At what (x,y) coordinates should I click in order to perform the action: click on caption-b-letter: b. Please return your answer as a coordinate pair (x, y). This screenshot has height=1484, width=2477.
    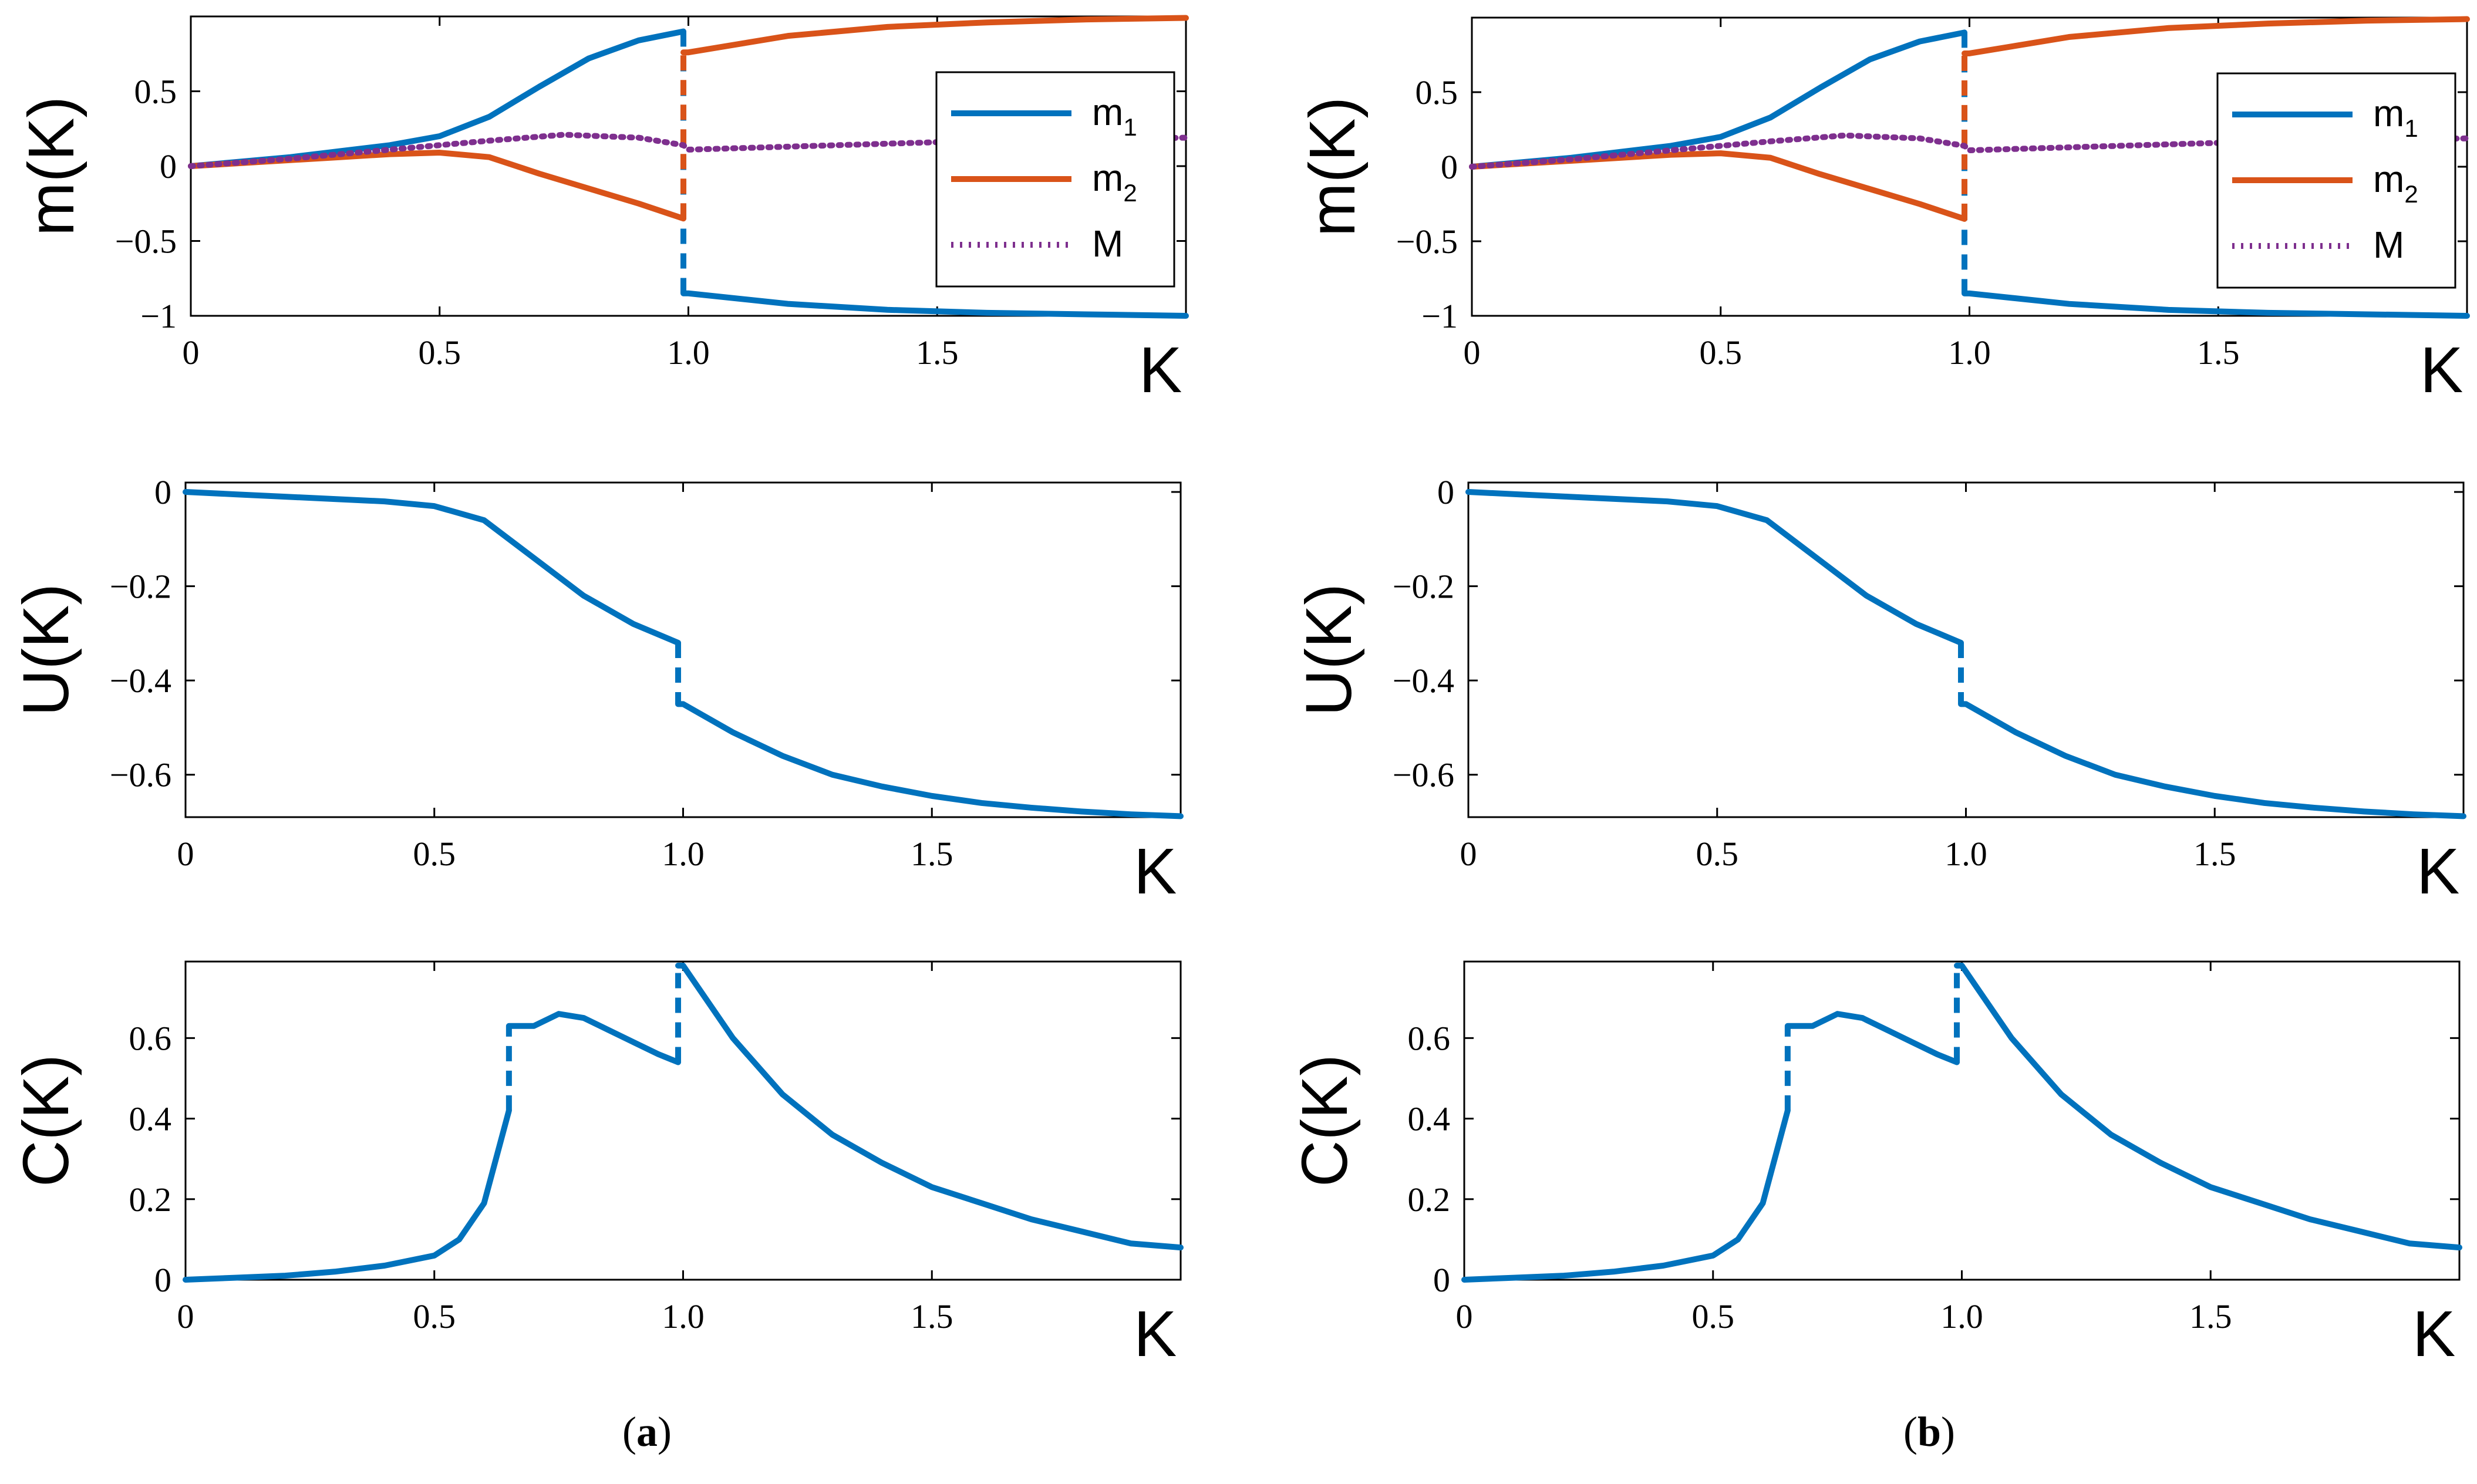
    Looking at the image, I should click on (1930, 1431).